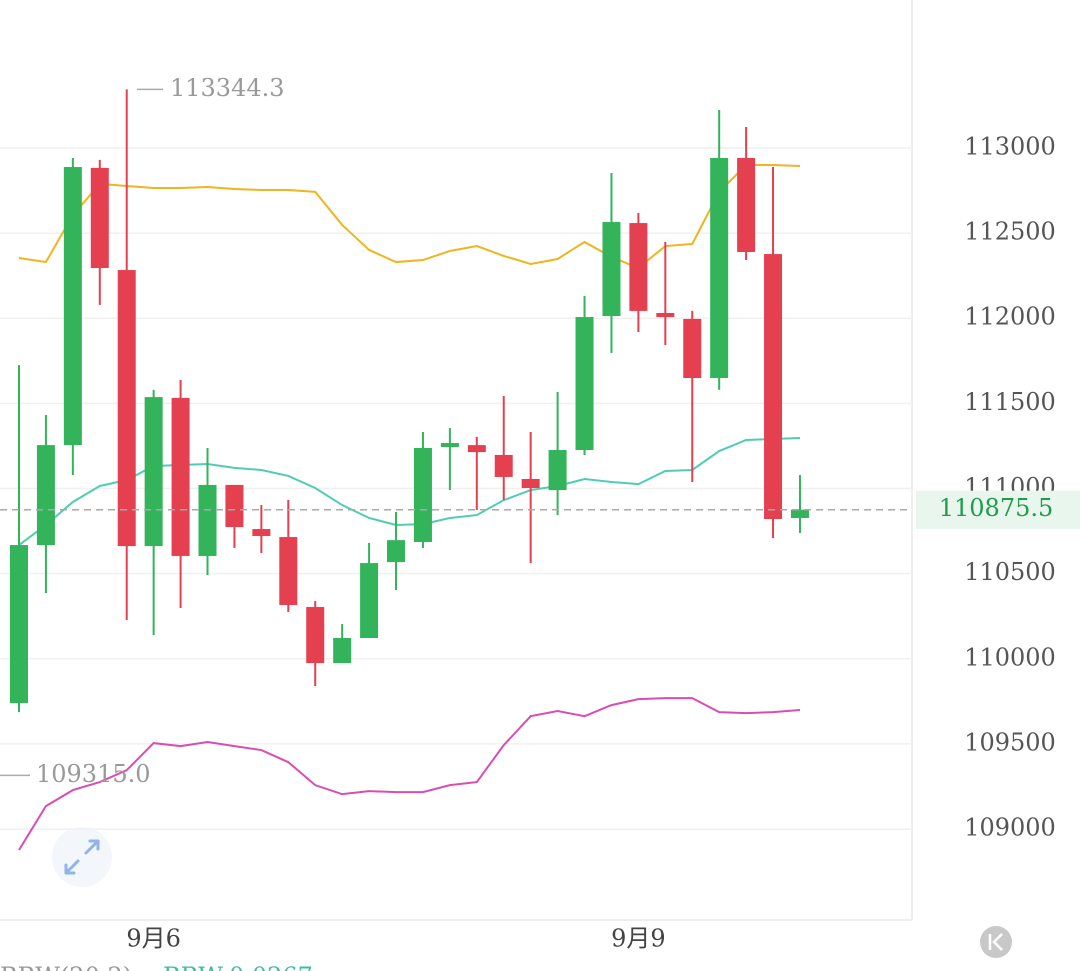  What do you see at coordinates (1010, 572) in the screenshot?
I see `y-tick-label: 110500` at bounding box center [1010, 572].